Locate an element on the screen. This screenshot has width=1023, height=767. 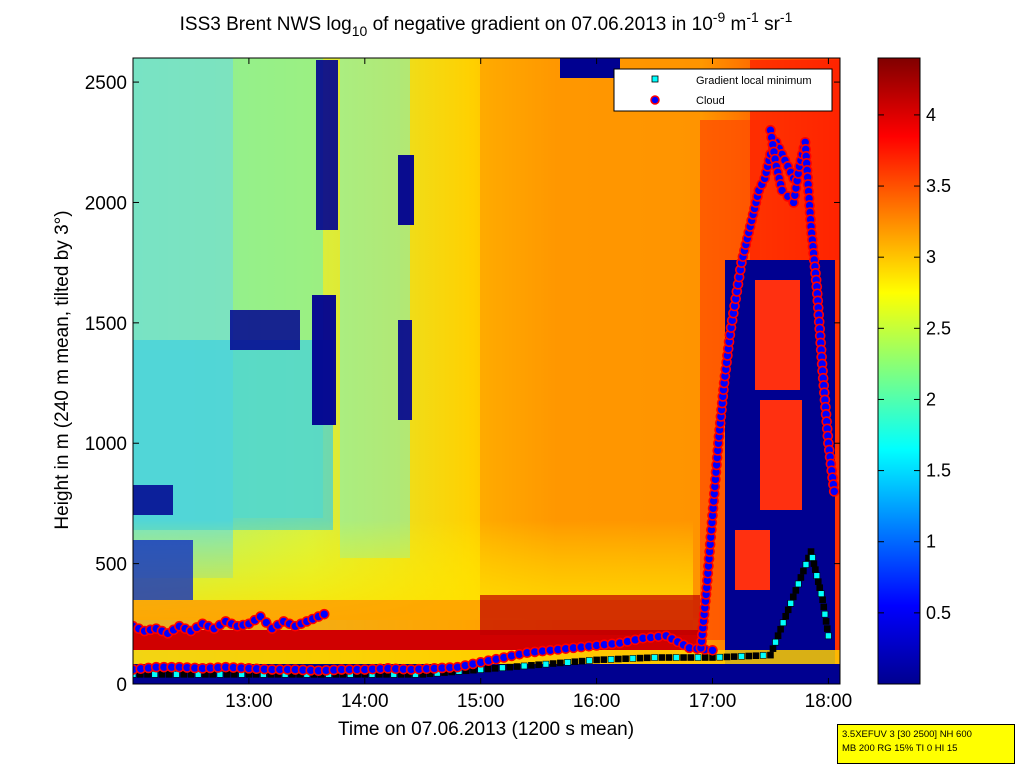
colorbar-tick-label: 0.5 is located at coordinates (938, 613).